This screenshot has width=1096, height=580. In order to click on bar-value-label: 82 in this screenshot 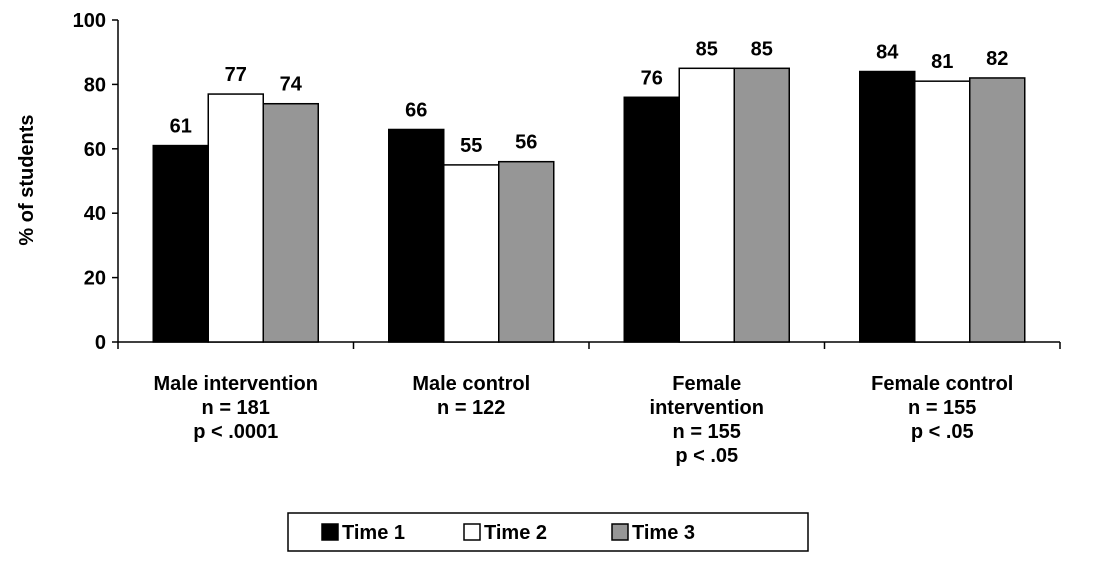, I will do `click(997, 59)`.